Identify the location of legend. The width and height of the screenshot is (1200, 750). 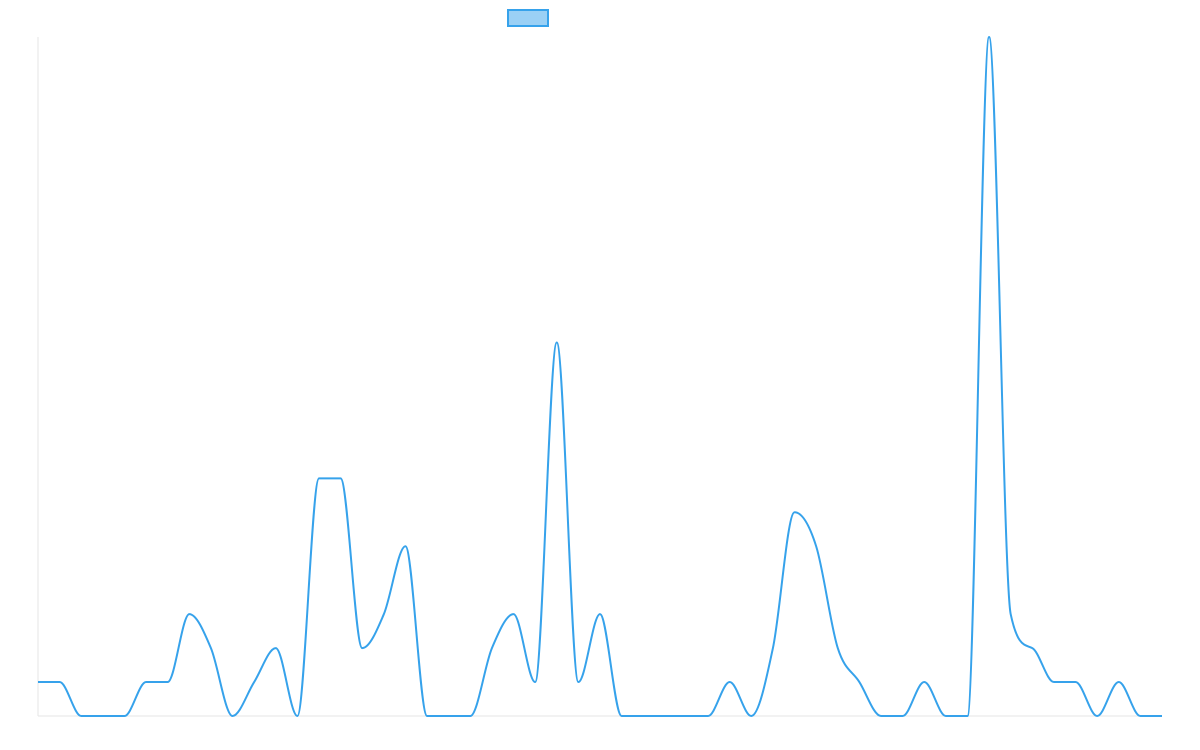
(528, 18).